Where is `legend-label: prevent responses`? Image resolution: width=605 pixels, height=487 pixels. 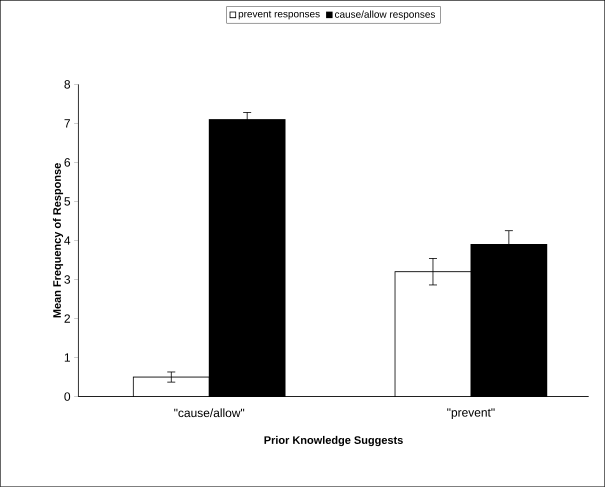
legend-label: prevent responses is located at coordinates (279, 15).